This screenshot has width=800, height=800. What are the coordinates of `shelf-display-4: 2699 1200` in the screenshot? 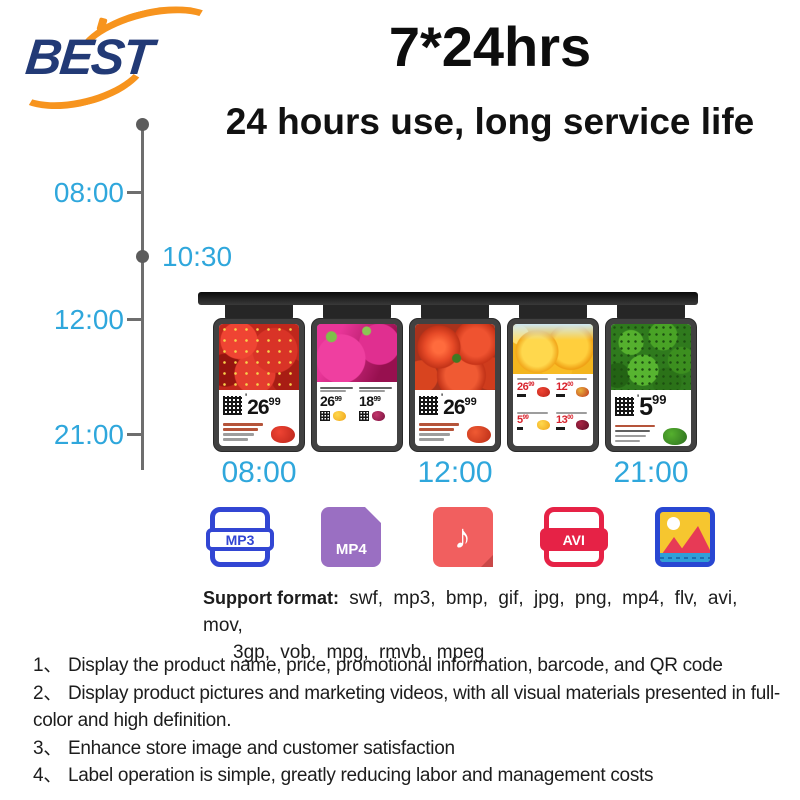 It's located at (553, 377).